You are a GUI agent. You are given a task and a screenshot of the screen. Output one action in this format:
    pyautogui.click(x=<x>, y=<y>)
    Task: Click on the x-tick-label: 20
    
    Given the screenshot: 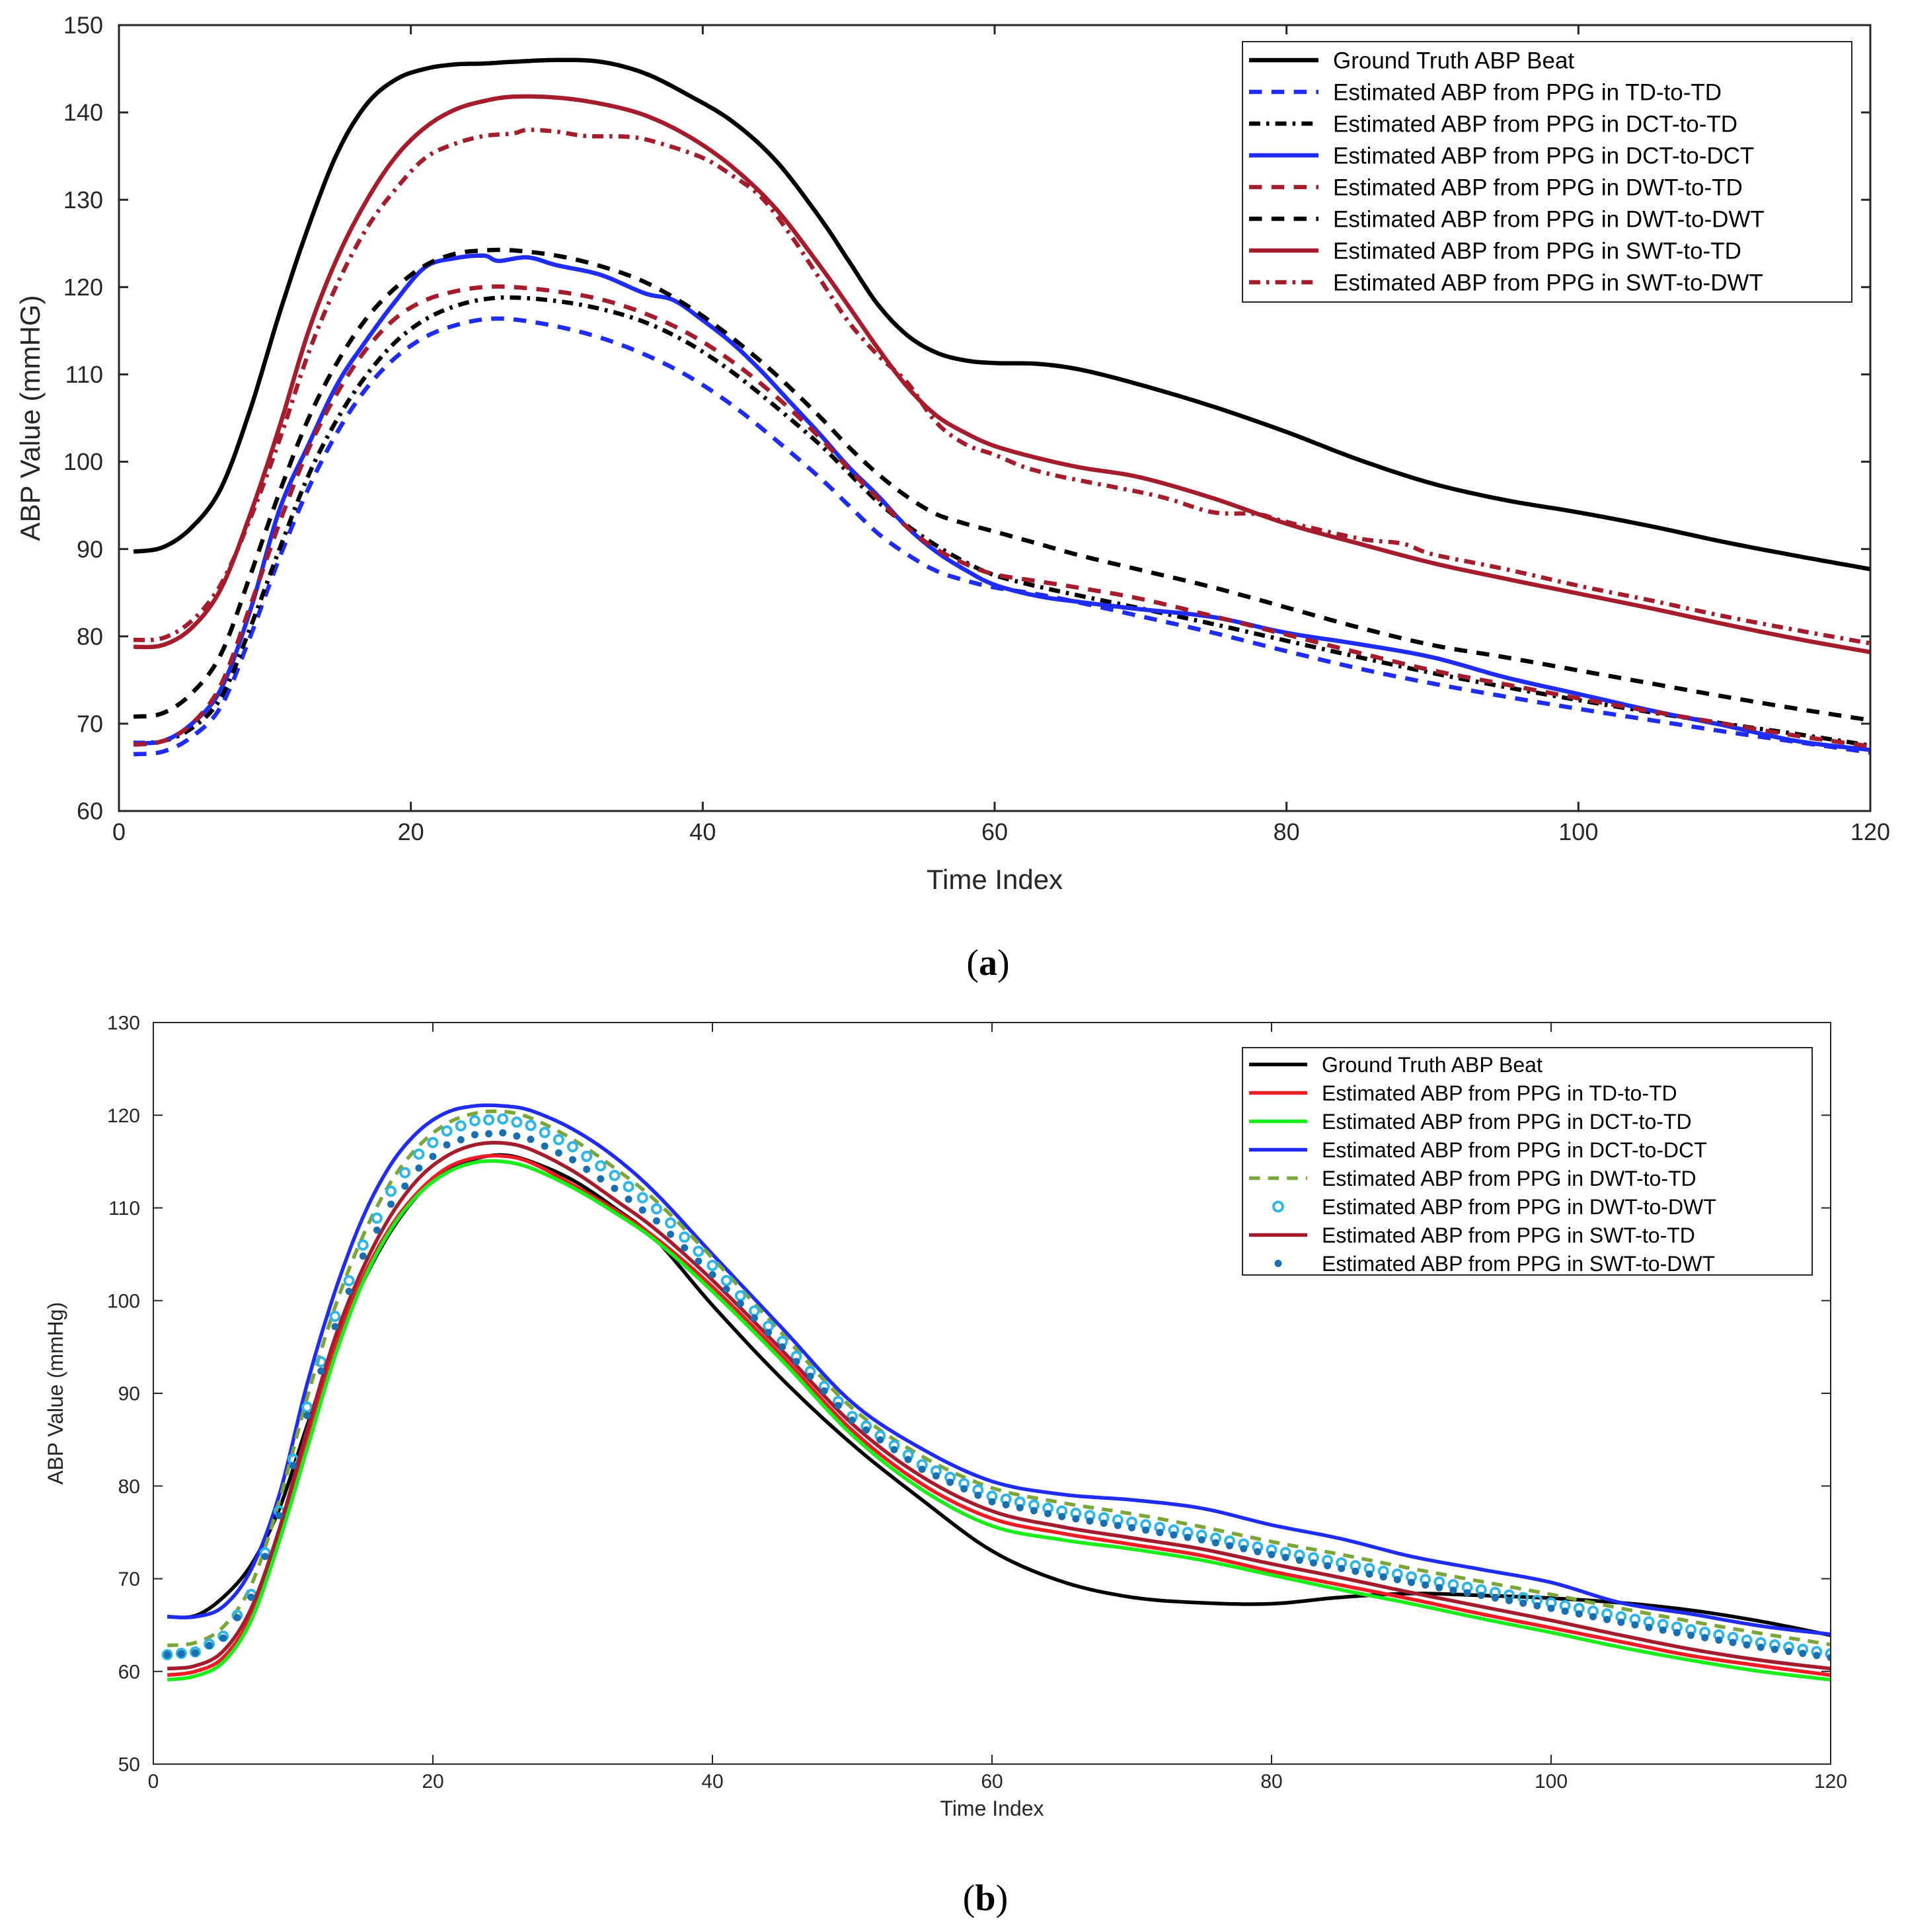 What is the action you would take?
    pyautogui.click(x=433, y=1782)
    